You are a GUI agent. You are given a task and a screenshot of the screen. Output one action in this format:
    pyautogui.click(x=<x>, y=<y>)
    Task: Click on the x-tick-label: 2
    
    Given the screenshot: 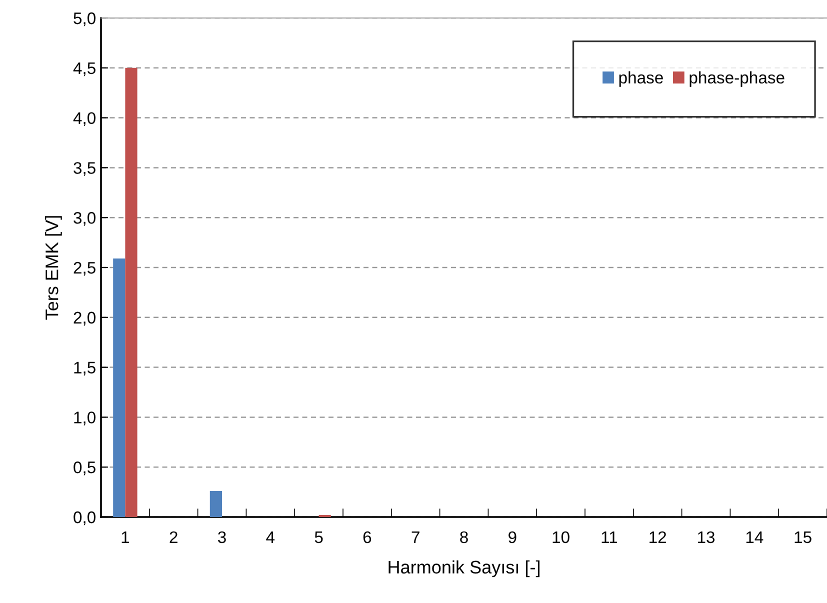 What is the action you would take?
    pyautogui.click(x=174, y=537)
    